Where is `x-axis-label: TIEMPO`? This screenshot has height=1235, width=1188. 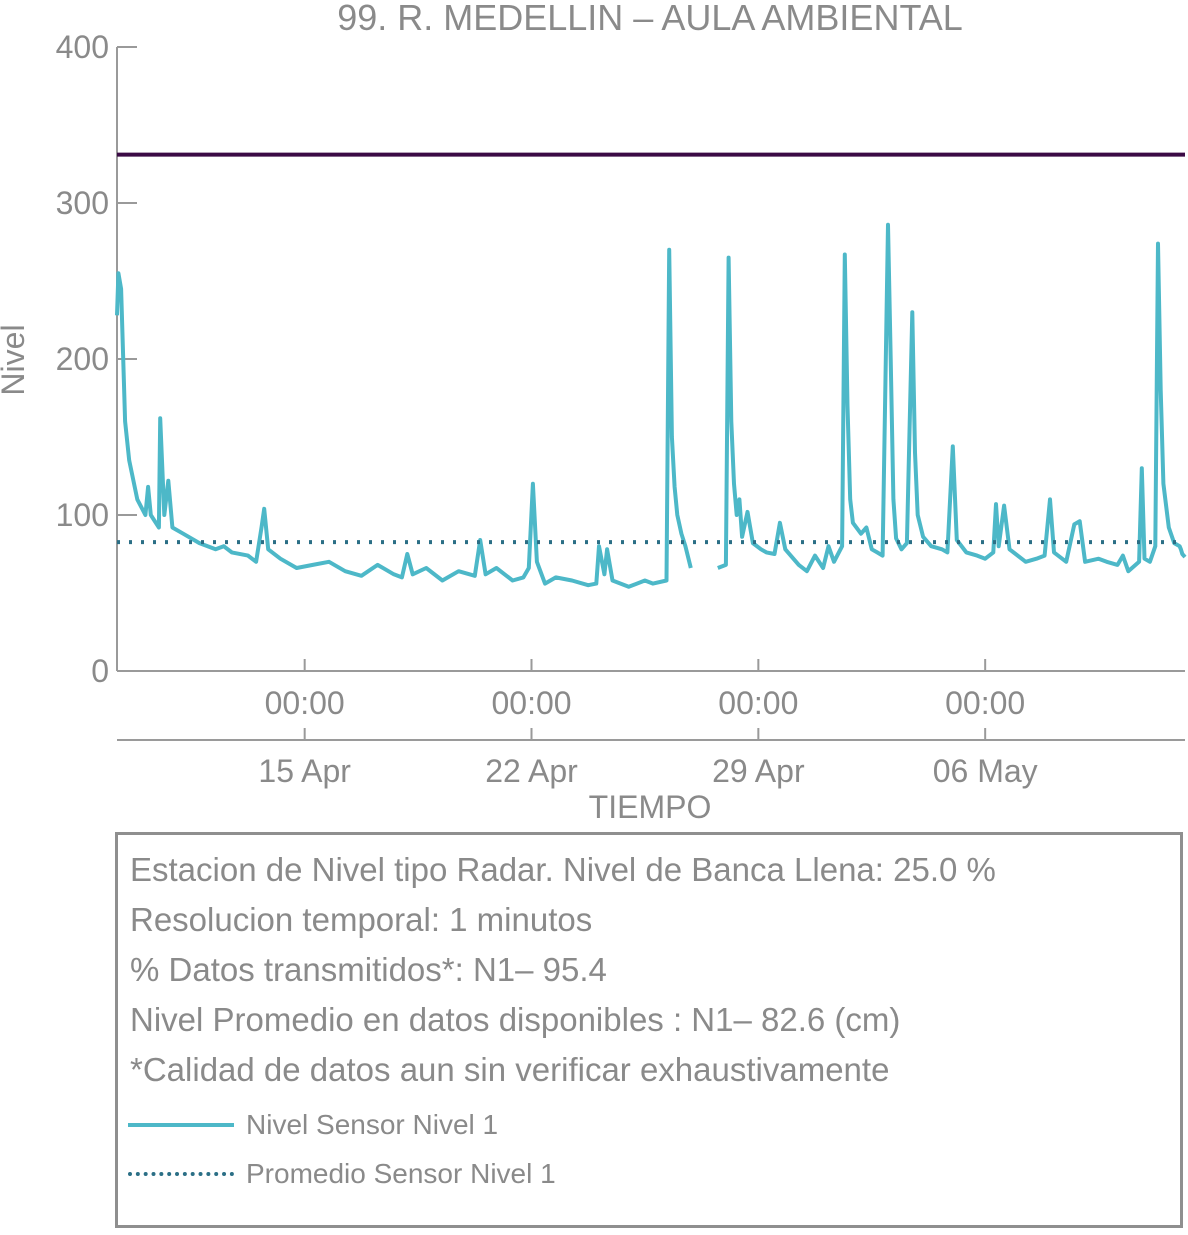 x-axis-label: TIEMPO is located at coordinates (650, 807).